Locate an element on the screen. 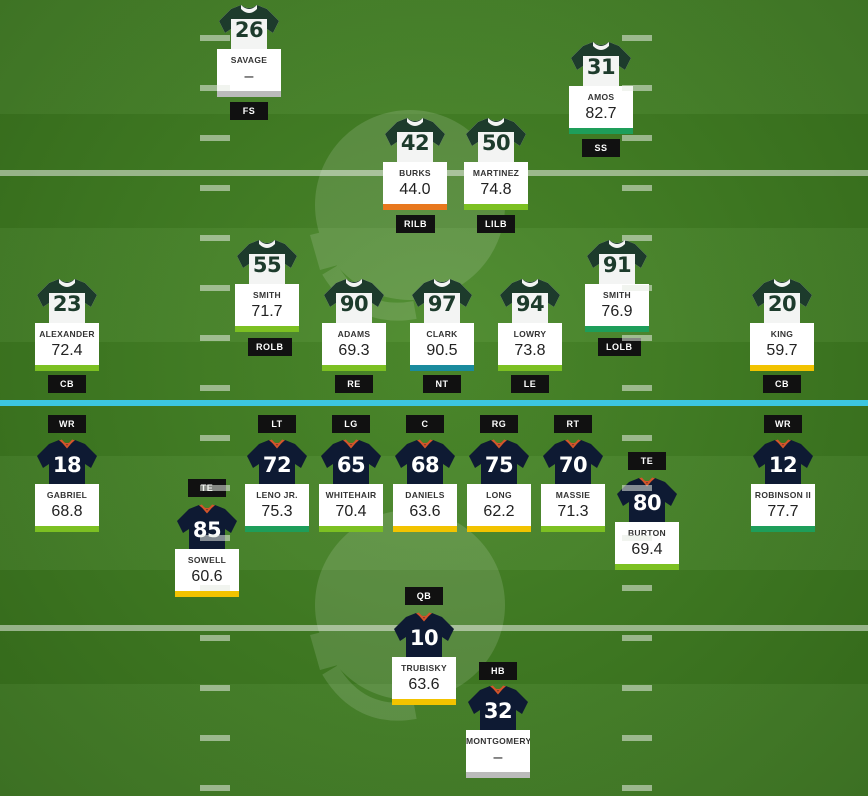 This screenshot has width=868, height=796. offense-player-card: 70 MASSIE 71.3 is located at coordinates (573, 485).